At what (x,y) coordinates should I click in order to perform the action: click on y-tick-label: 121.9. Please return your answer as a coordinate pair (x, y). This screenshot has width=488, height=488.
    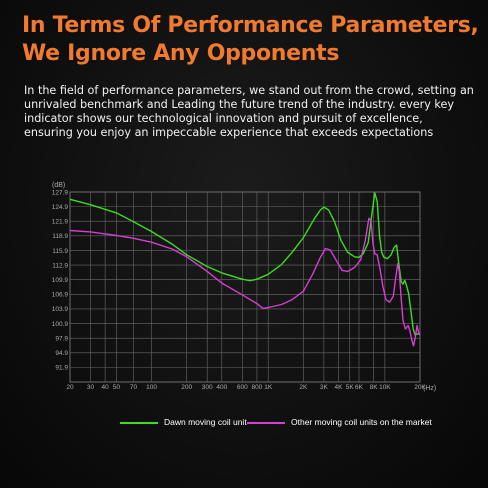
    Looking at the image, I should click on (60, 222).